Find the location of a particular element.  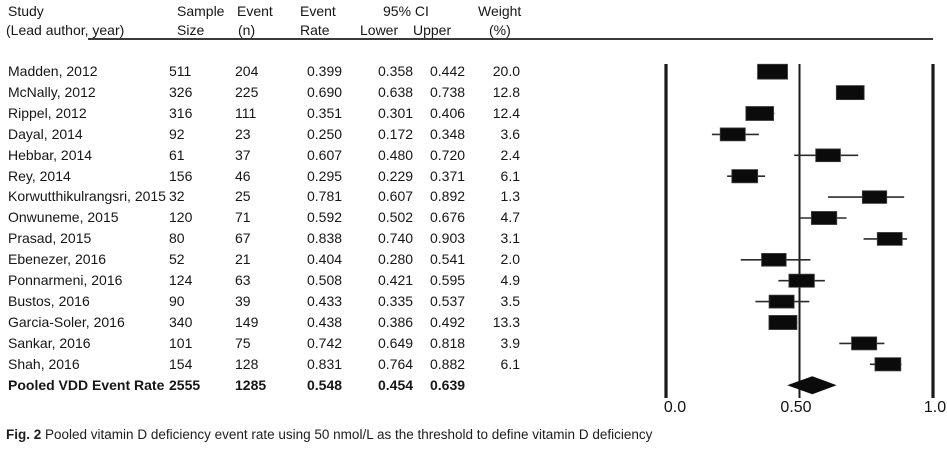

ci-lower-cell: 0.172 is located at coordinates (396, 133).